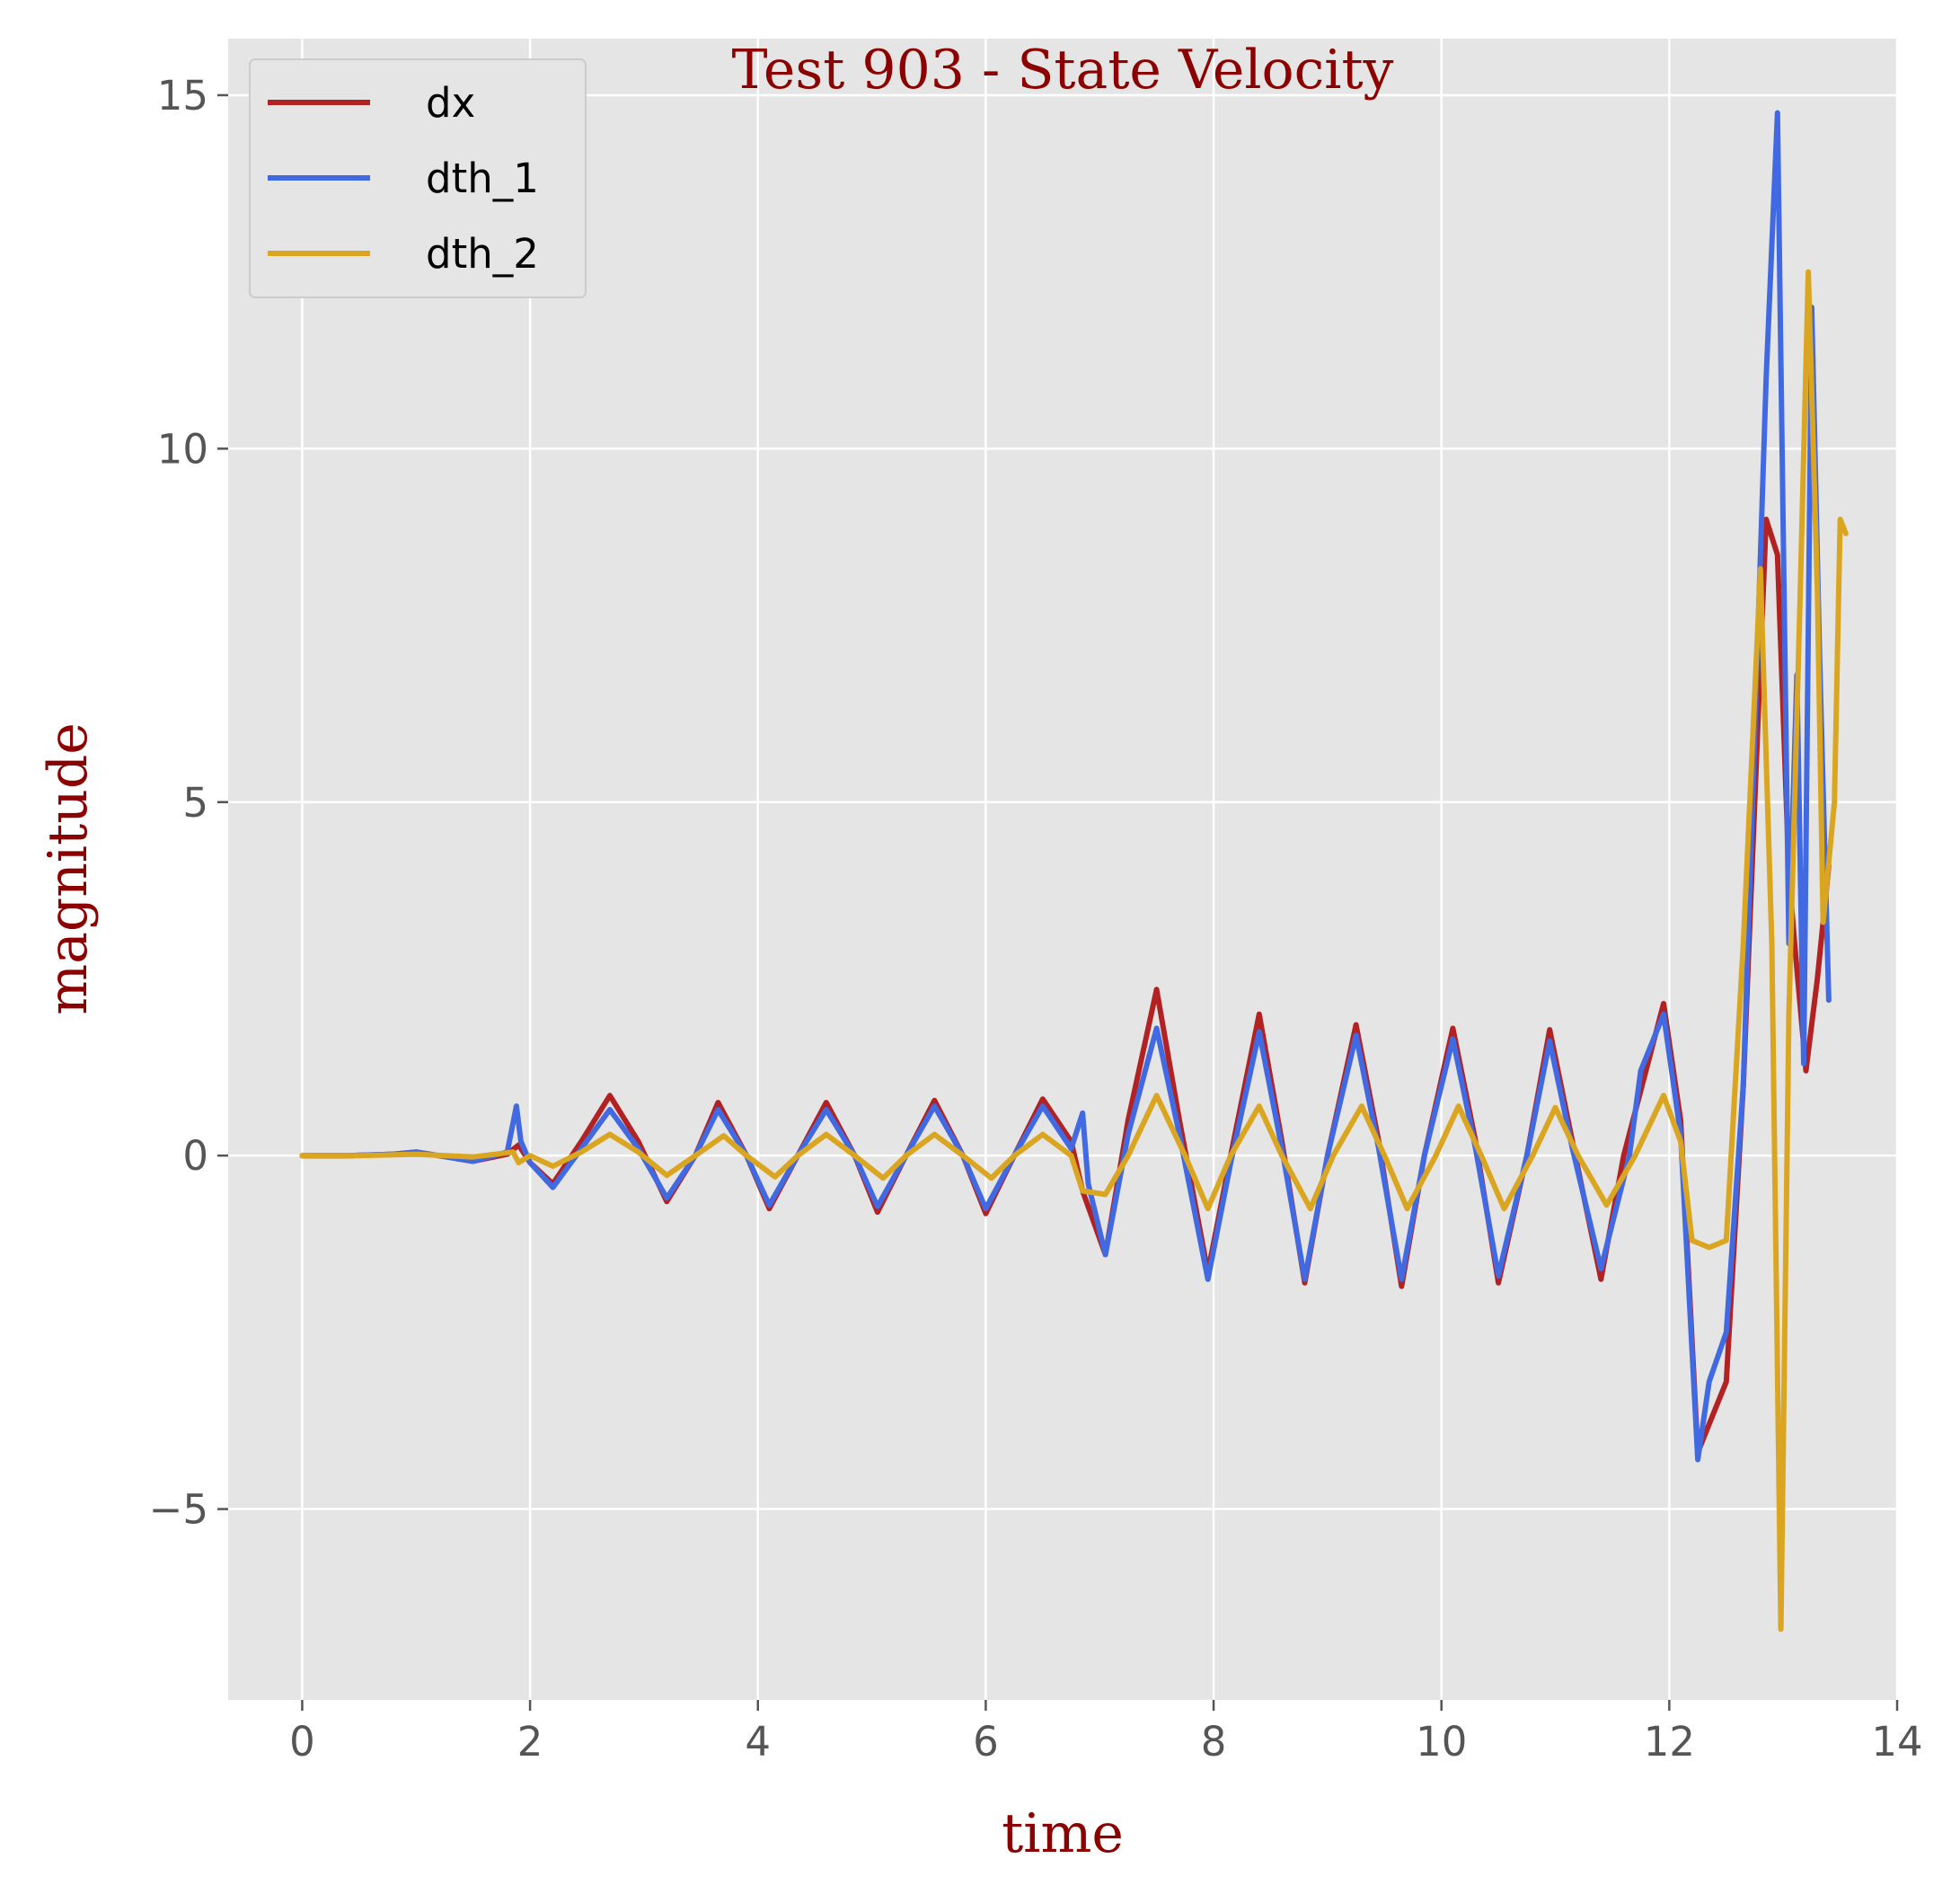  Describe the element at coordinates (182, 449) in the screenshot. I see `y-tick-label: 10` at that location.